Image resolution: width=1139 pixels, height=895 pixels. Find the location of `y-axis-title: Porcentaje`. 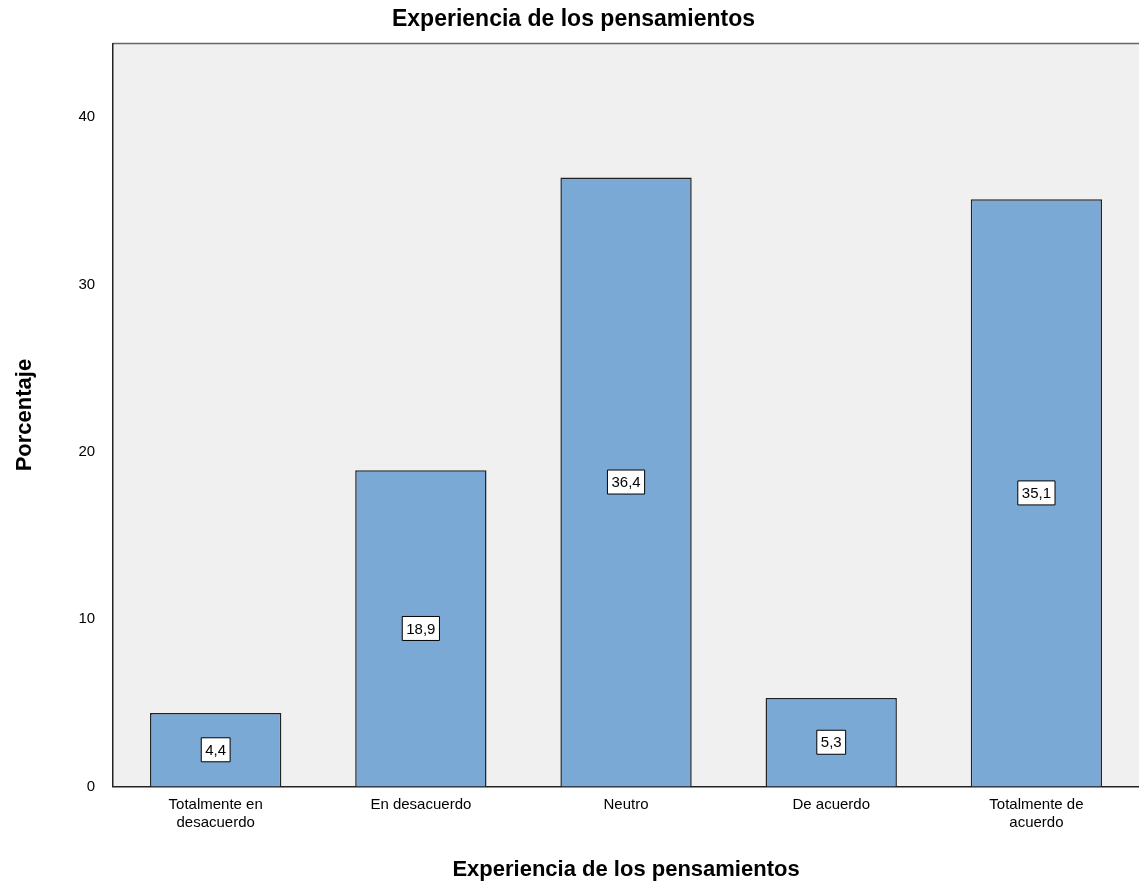

y-axis-title: Porcentaje is located at coordinates (24, 415).